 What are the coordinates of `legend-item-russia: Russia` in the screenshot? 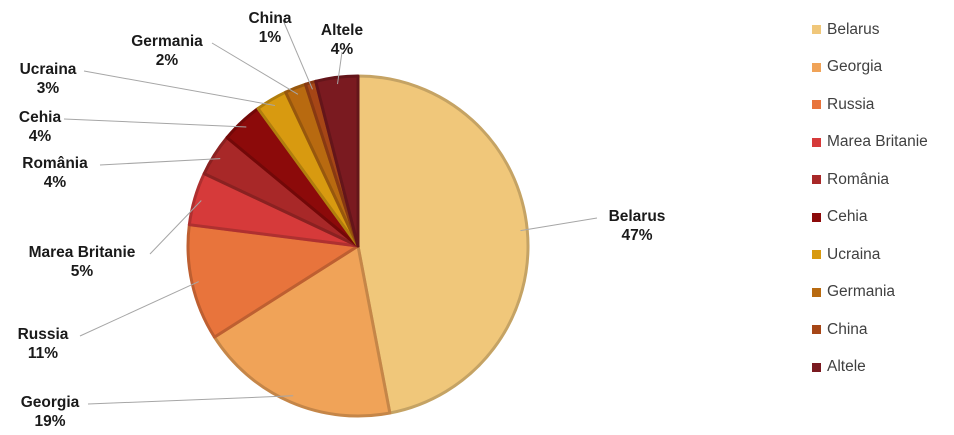 It's located at (883, 105).